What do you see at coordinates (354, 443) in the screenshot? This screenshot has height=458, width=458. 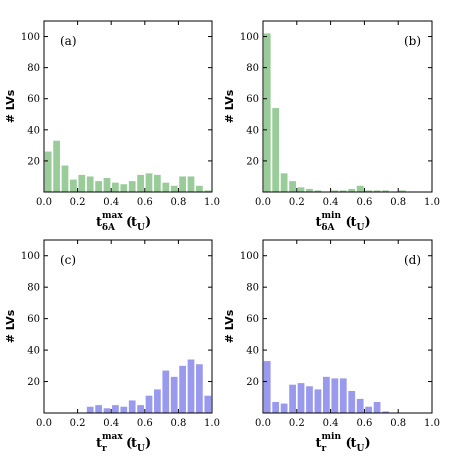 I see `x-axis-label-unit: t` at bounding box center [354, 443].